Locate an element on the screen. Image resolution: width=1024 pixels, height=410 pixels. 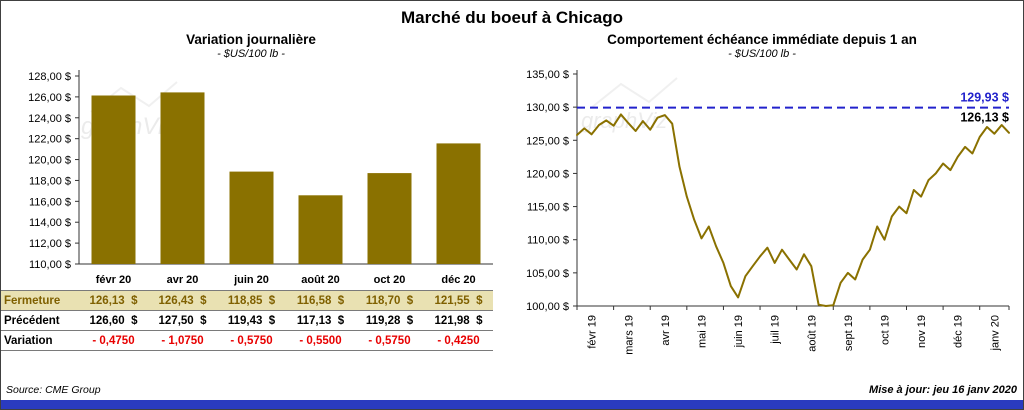
month-header: avr 20 is located at coordinates (182, 280).